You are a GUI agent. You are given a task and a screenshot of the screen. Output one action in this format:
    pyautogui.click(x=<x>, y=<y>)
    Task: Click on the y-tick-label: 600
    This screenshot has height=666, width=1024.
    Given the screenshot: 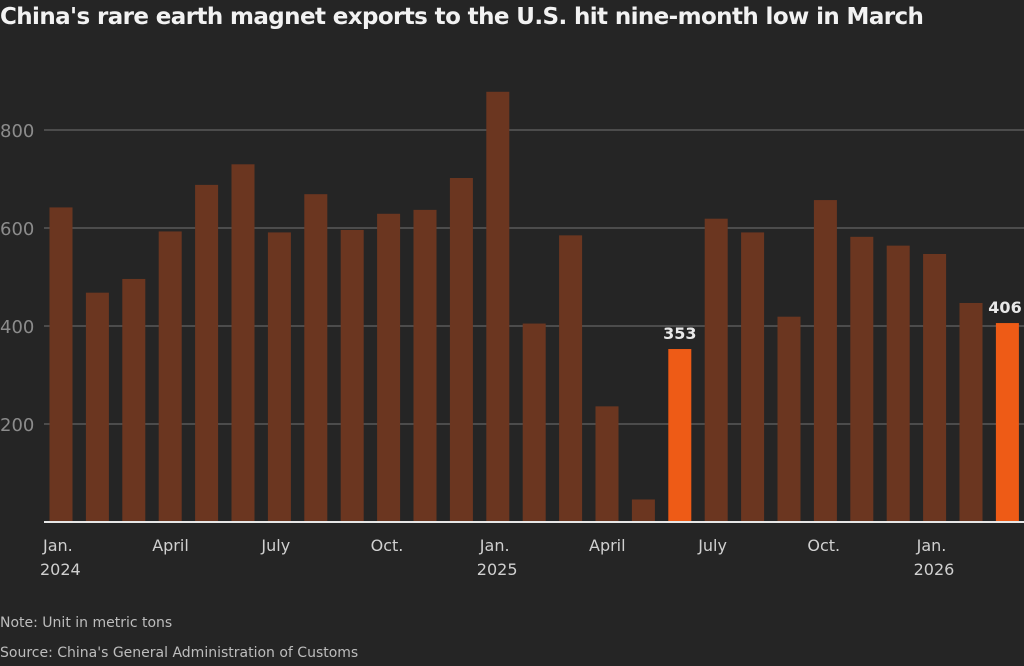 What is the action you would take?
    pyautogui.click(x=17, y=229)
    